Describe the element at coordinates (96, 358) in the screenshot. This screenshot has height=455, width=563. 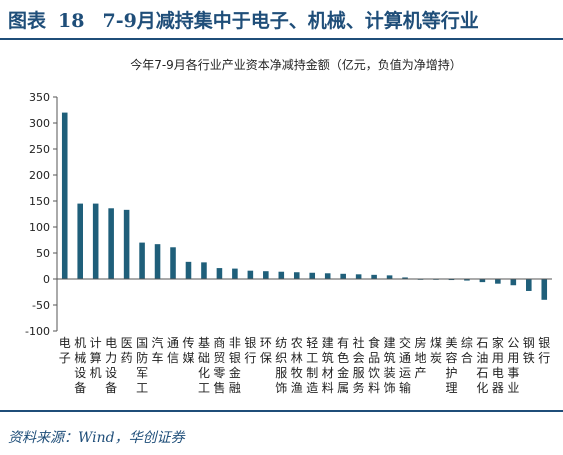
I see `category-label: 计算机` at that location.